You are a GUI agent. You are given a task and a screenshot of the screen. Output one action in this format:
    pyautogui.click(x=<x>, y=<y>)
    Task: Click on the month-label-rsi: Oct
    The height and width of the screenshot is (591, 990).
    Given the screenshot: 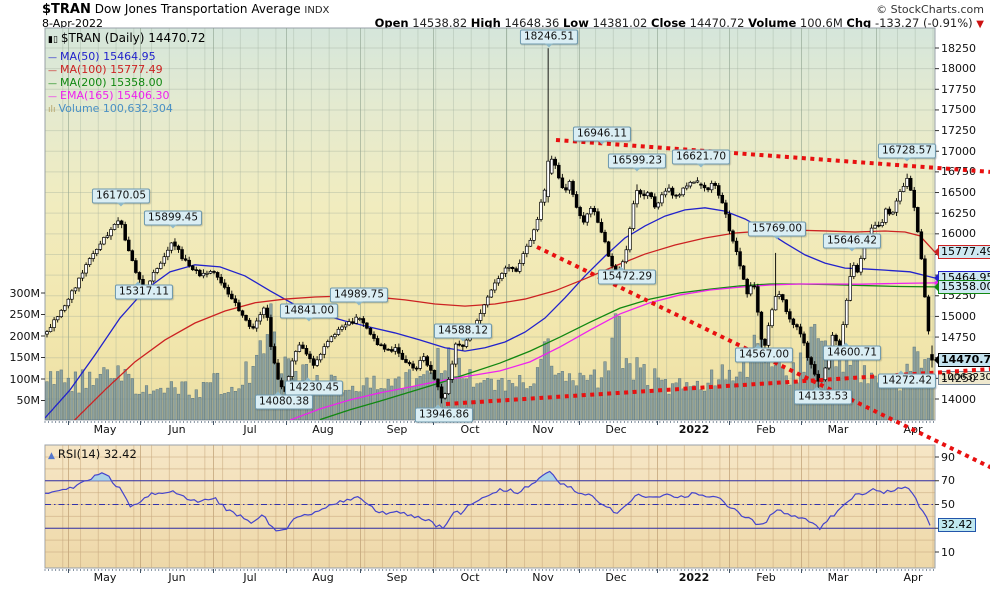 What is the action you would take?
    pyautogui.click(x=470, y=577)
    